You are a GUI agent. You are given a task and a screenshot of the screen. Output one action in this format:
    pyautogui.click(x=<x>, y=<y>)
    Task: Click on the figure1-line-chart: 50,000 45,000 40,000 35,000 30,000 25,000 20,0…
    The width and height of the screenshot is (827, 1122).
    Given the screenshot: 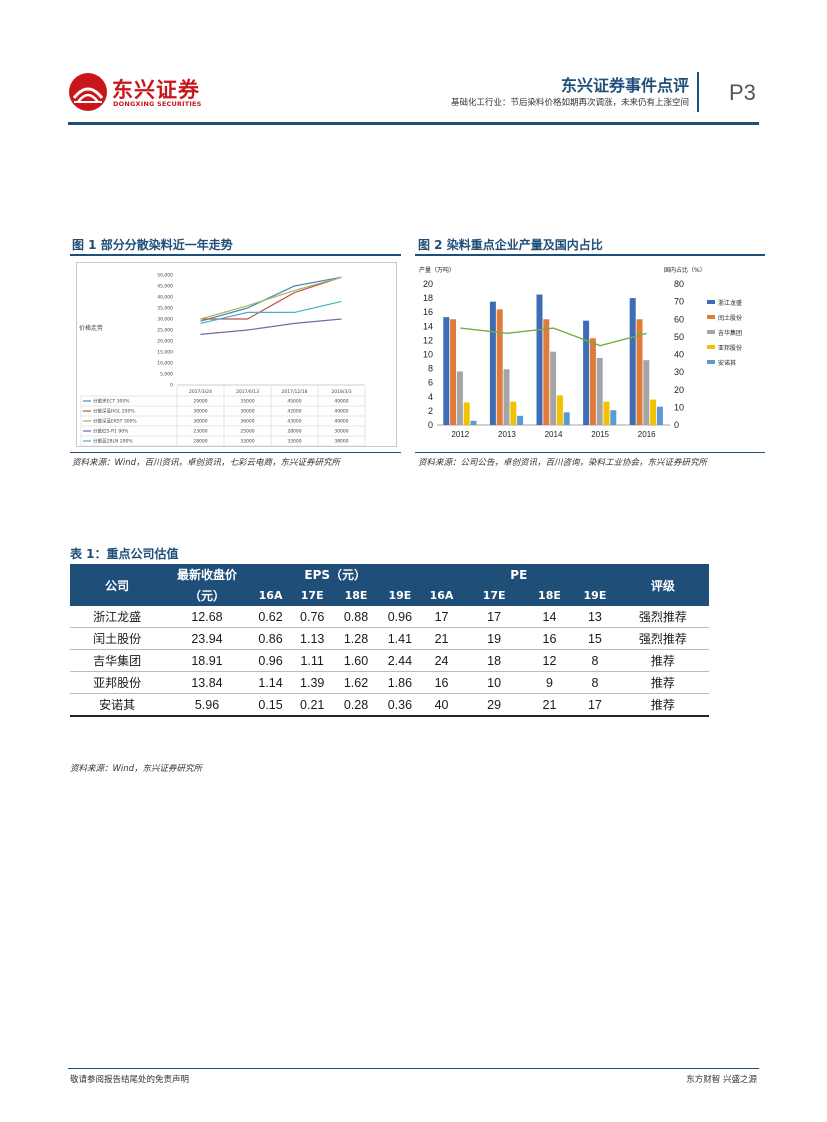 What is the action you would take?
    pyautogui.click(x=223, y=359)
    